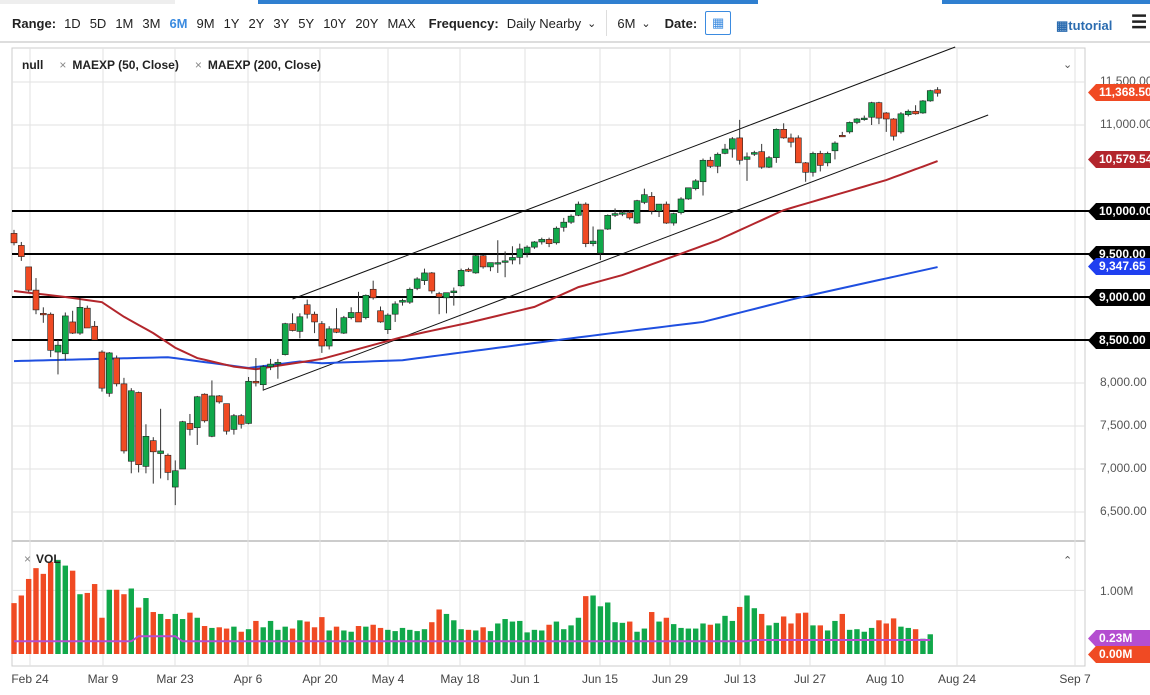 This screenshot has width=1150, height=695. Describe the element at coordinates (367, 23) in the screenshot. I see `range-20y: 20Y` at that location.